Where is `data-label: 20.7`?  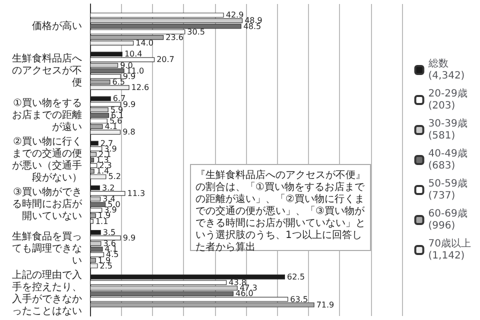
data-label: 20.7 is located at coordinates (165, 59).